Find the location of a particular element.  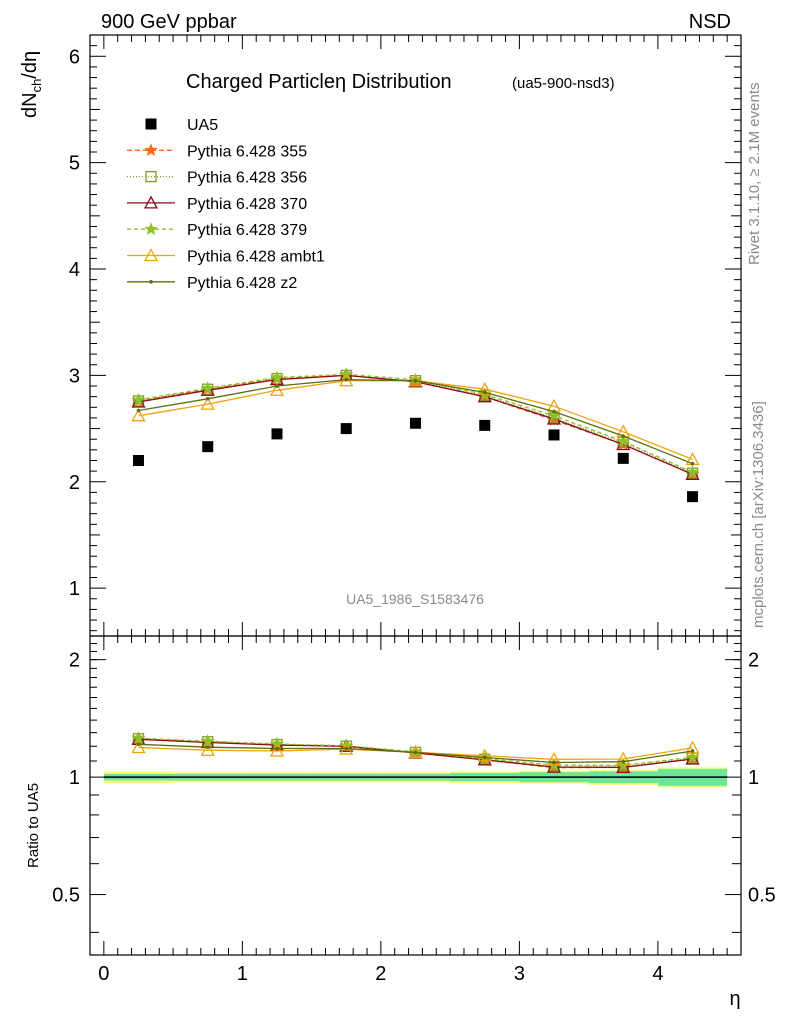

x-tick-label: 1 is located at coordinates (242, 974).